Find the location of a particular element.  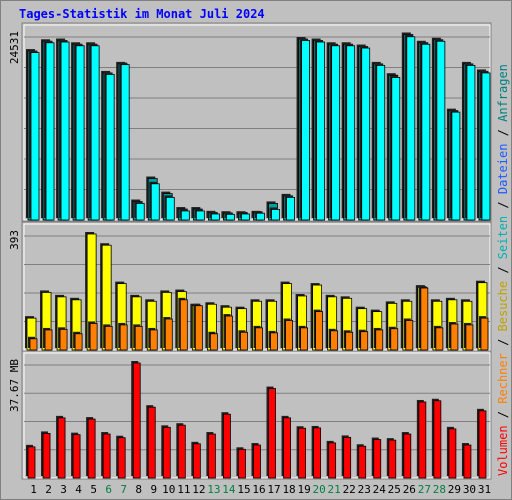

day-25-volume is located at coordinates (391, 458).